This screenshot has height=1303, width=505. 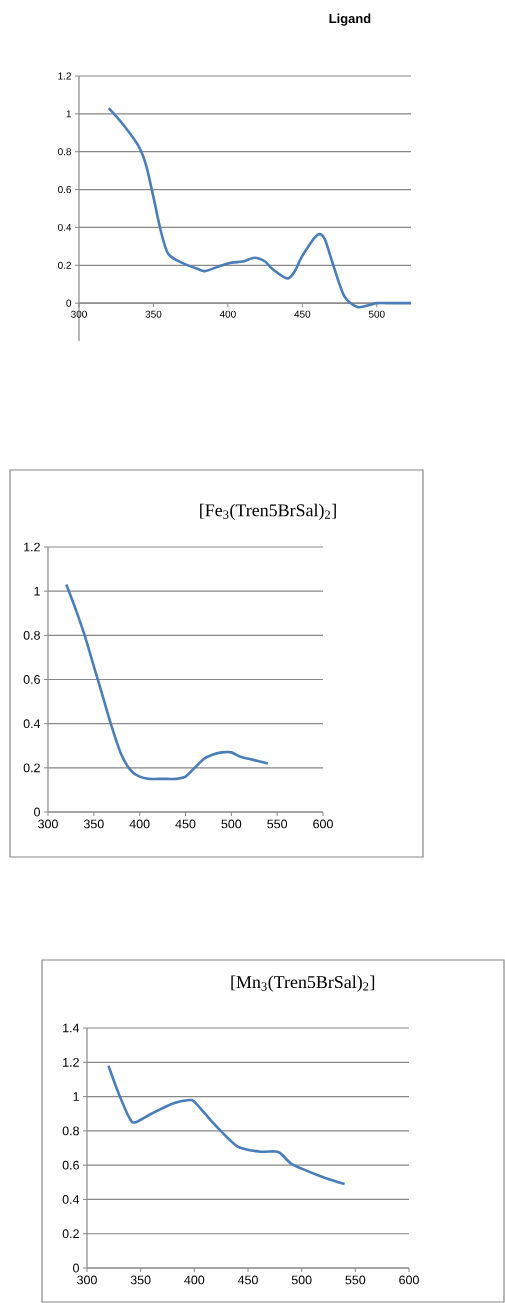 I want to click on chart-title: [Fe$_{3}$(Tren5BrSal)$_{2}$], so click(x=268, y=511).